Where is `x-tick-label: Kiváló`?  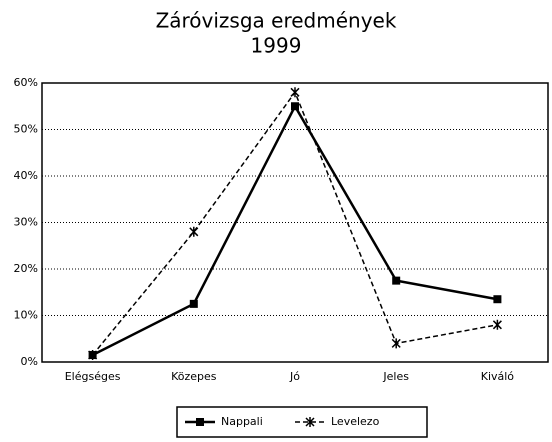 x-tick-label: Kiváló is located at coordinates (498, 376).